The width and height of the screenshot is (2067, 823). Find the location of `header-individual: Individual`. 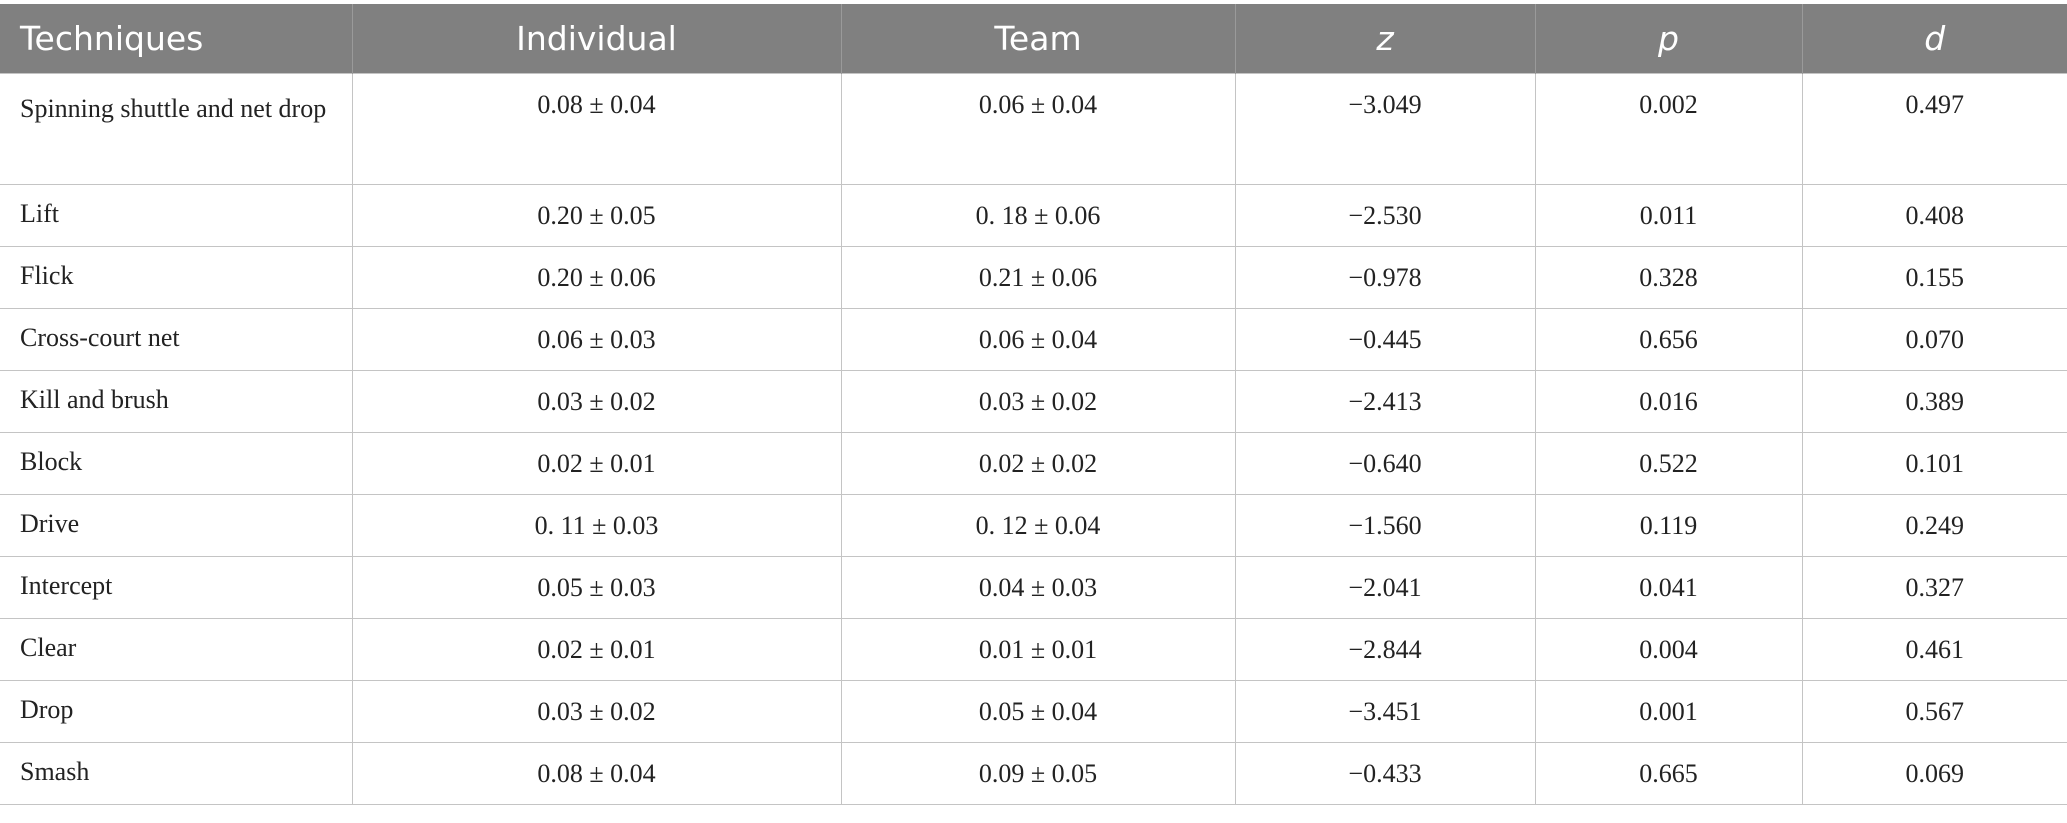

header-individual: Individual is located at coordinates (596, 38).